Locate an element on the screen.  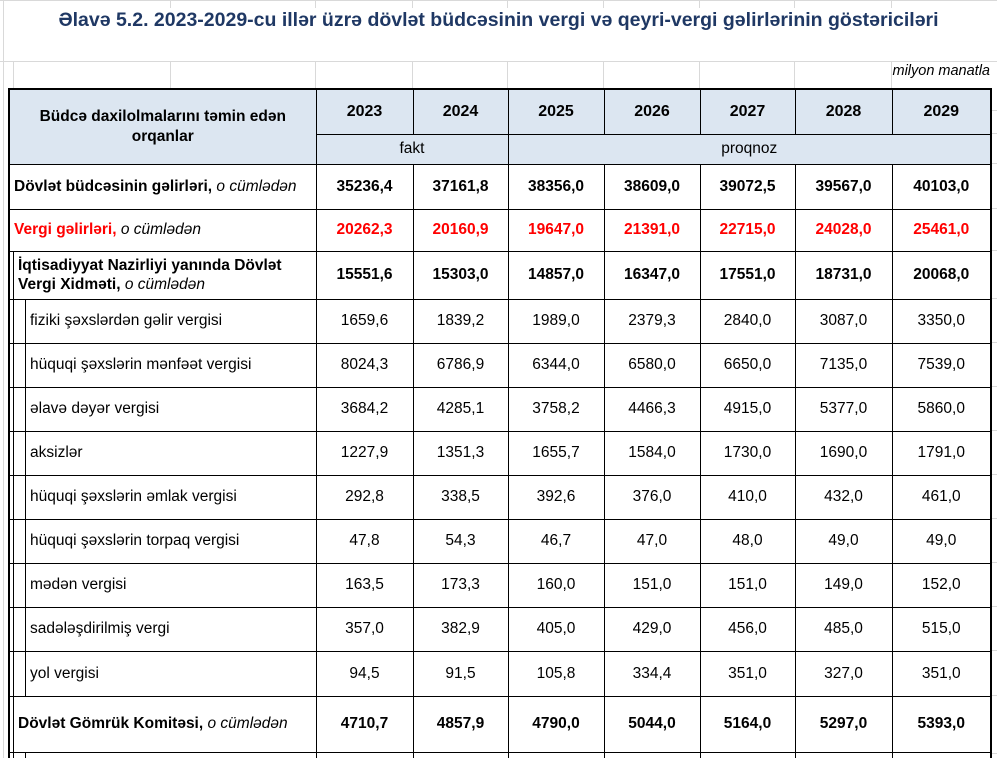
row-label: Vergi gəlirləri, o cümlədən is located at coordinates (162, 230).